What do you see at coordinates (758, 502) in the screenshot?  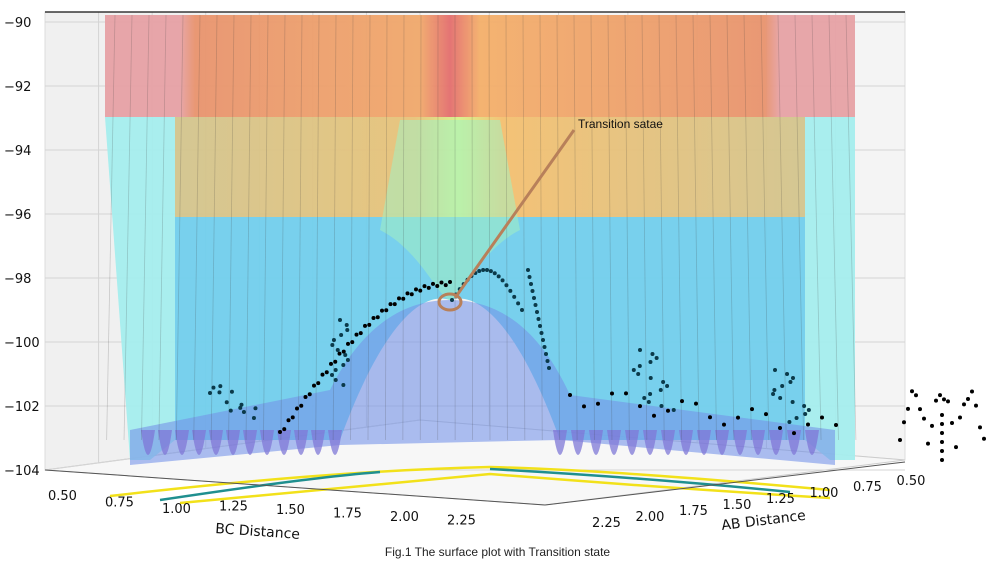 I see `y-axis-ticks: 2.25 2.00 1.75 1.50 1.25 1.00 0.75 0.50` at bounding box center [758, 502].